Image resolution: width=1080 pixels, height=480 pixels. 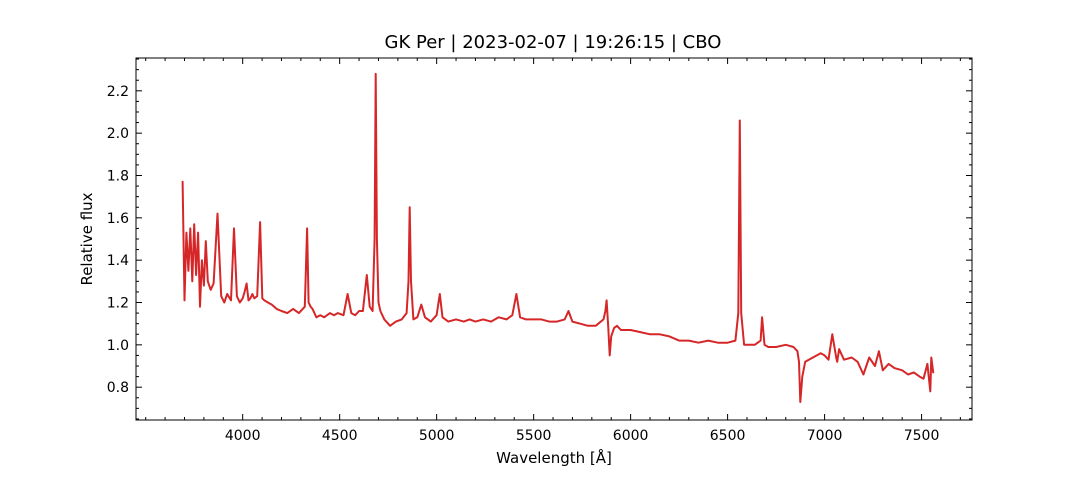 What do you see at coordinates (825, 436) in the screenshot?
I see `x-tick-label: 7000` at bounding box center [825, 436].